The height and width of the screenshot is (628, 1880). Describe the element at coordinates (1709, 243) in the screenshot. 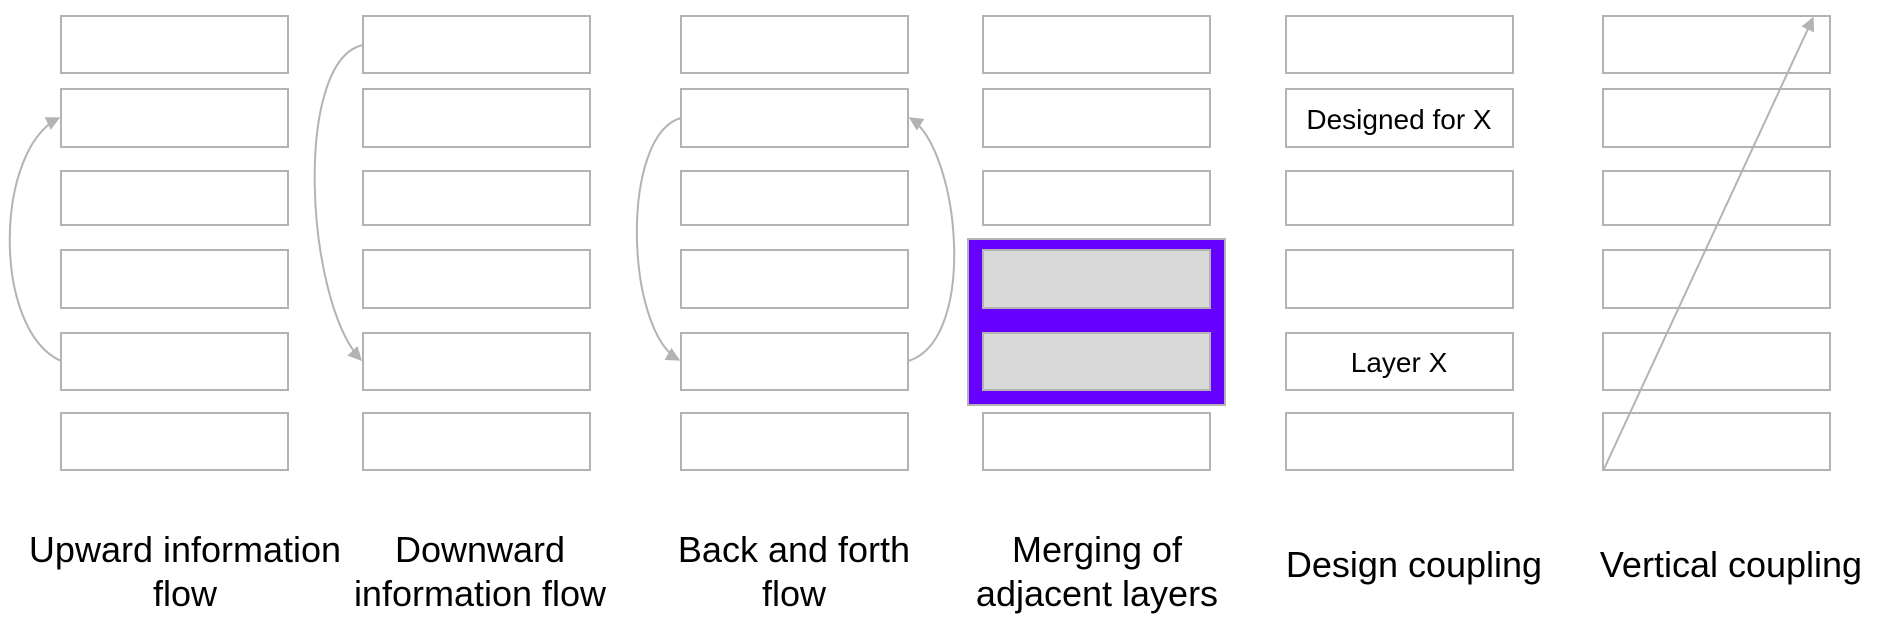

I see `vertical-coupling-arrow` at that location.